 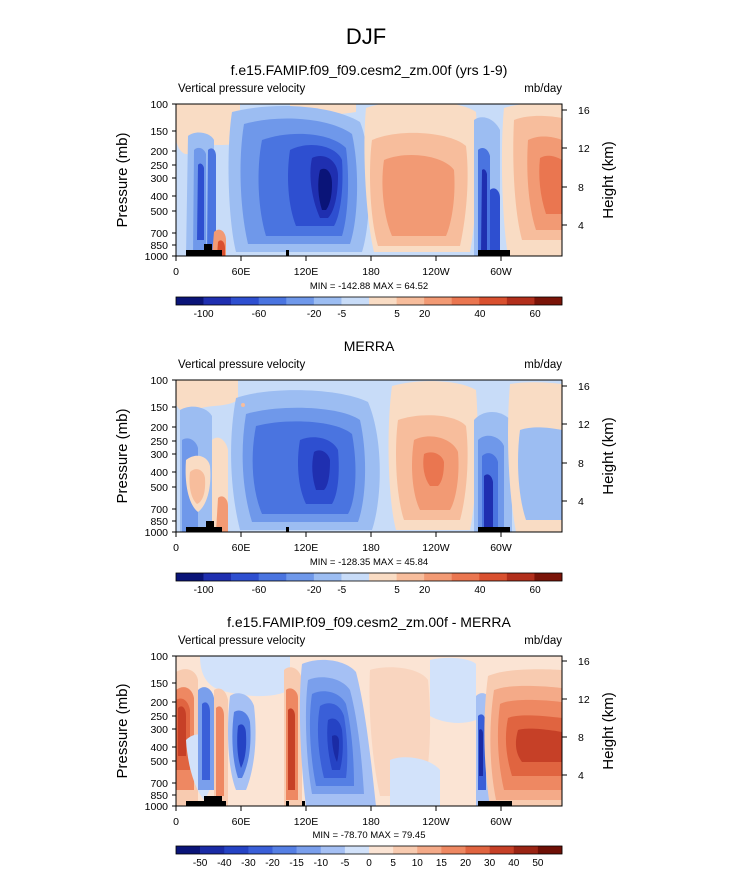 What do you see at coordinates (490, 863) in the screenshot?
I see `colorbar-label: 30` at bounding box center [490, 863].